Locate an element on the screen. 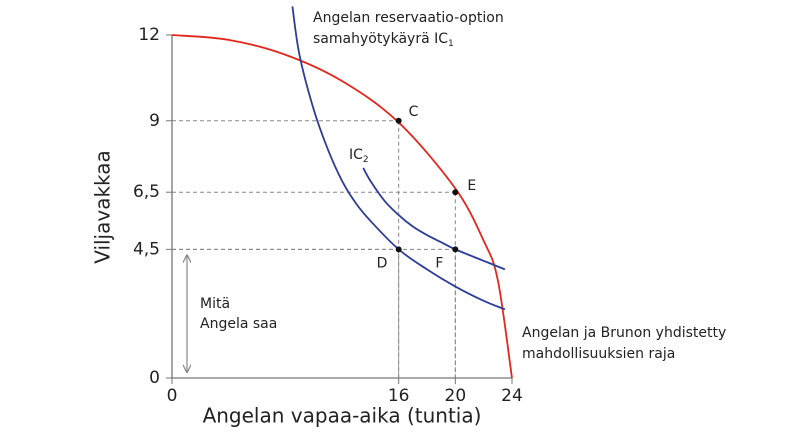  y-axis-label: Viljavakkaa is located at coordinates (103, 207).